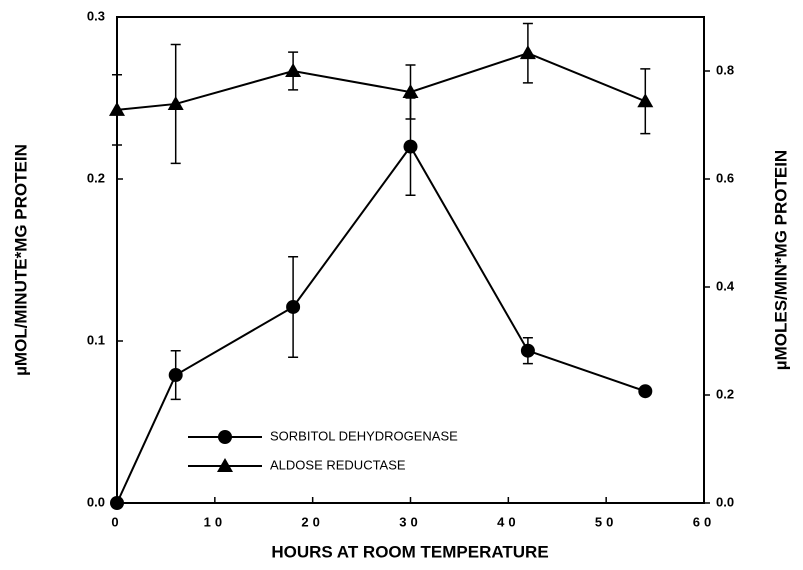  What do you see at coordinates (312, 521) in the screenshot?
I see `x-tick-label: 20` at bounding box center [312, 521].